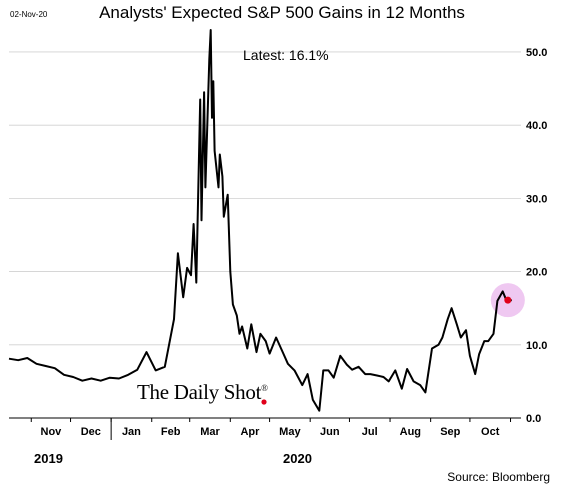  I want to click on x-tick-label: Nov, so click(52, 432).